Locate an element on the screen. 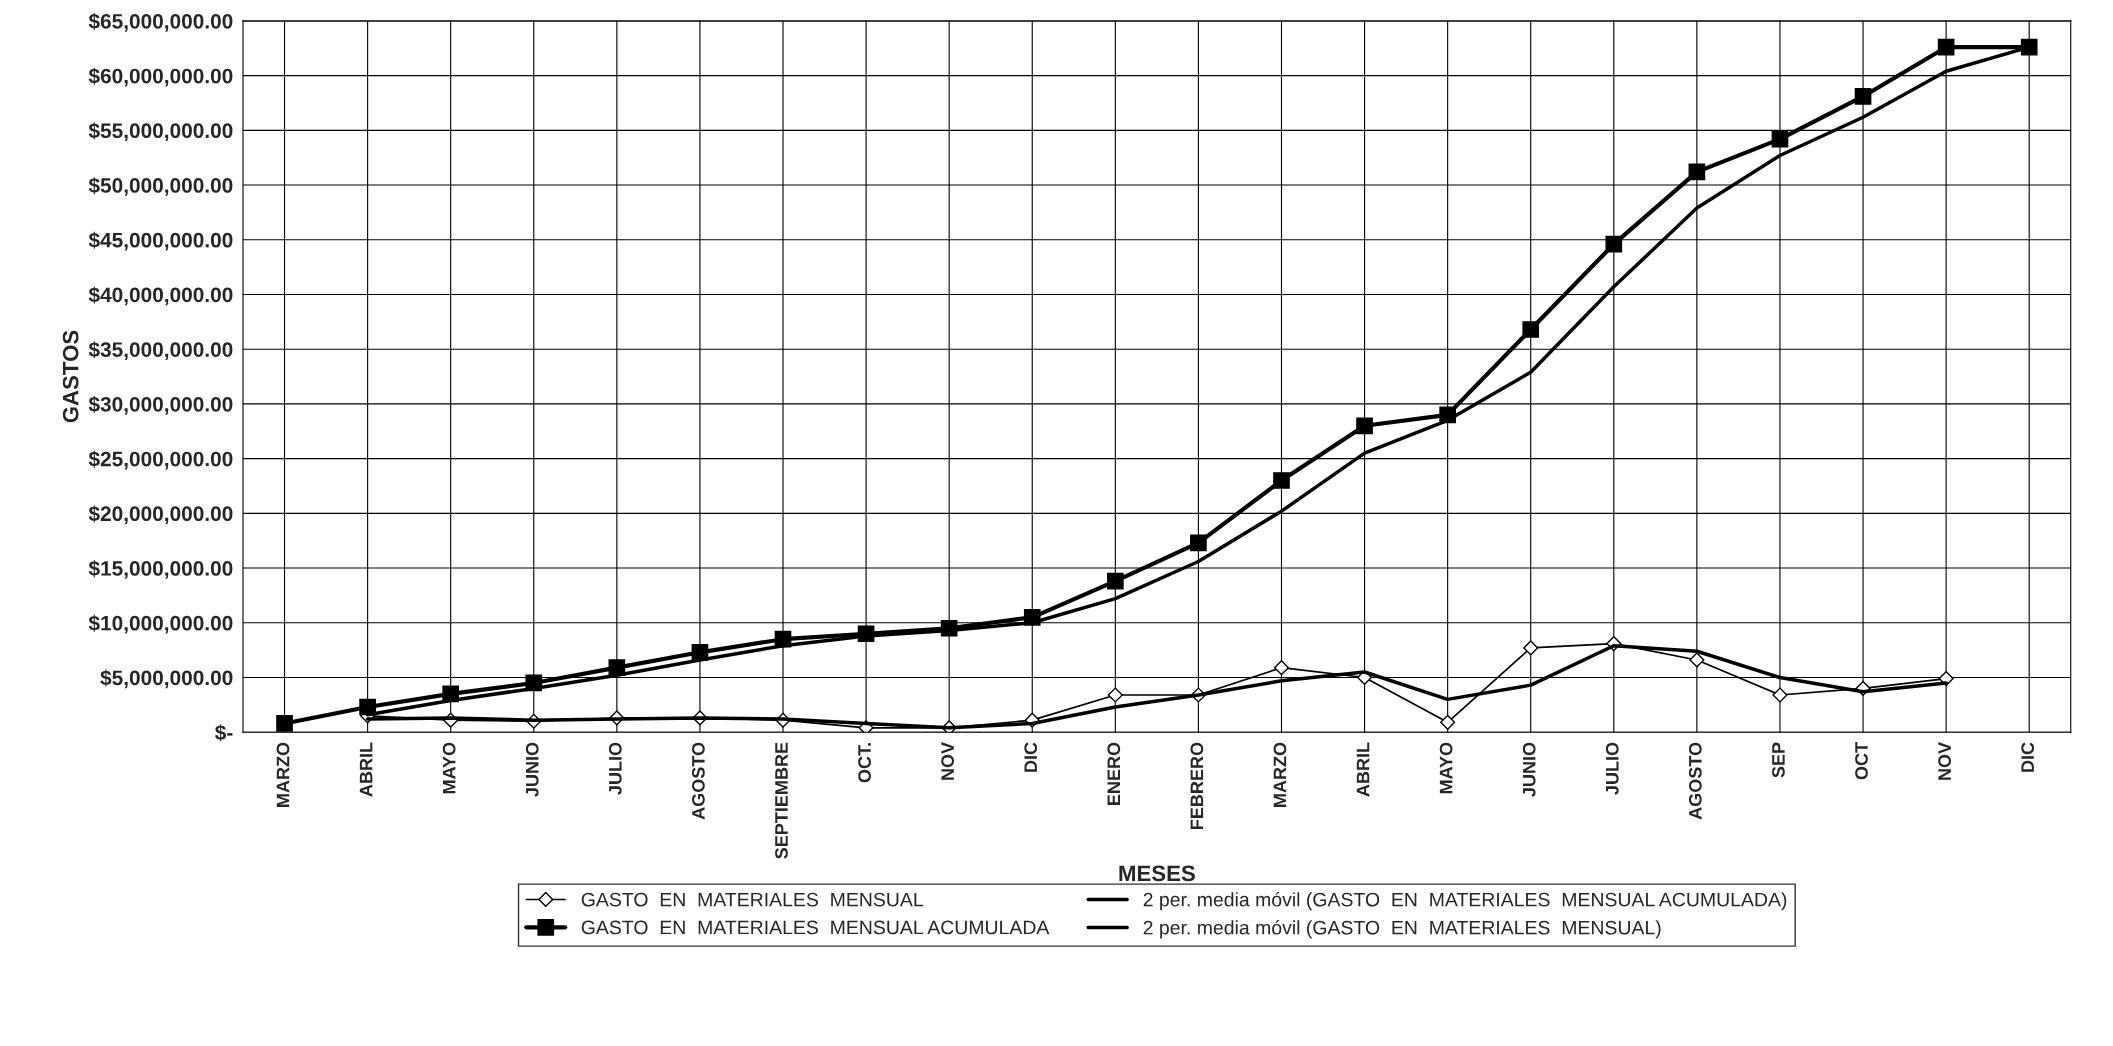  y-tick-label: $35,000,000.00 is located at coordinates (160, 350).